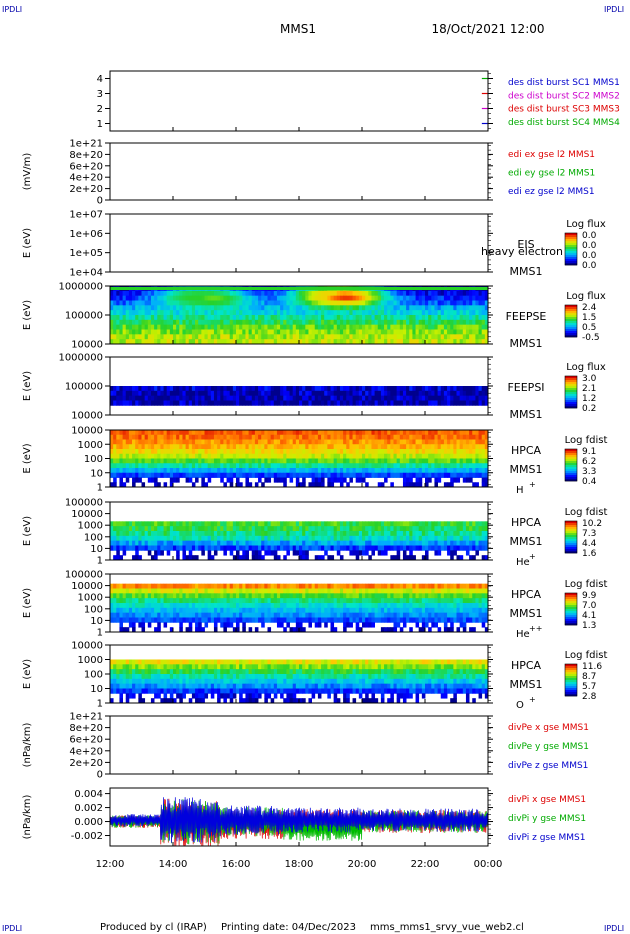  What do you see at coordinates (93, 537) in the screenshot?
I see `p7-ytick-label: 100` at bounding box center [93, 537].